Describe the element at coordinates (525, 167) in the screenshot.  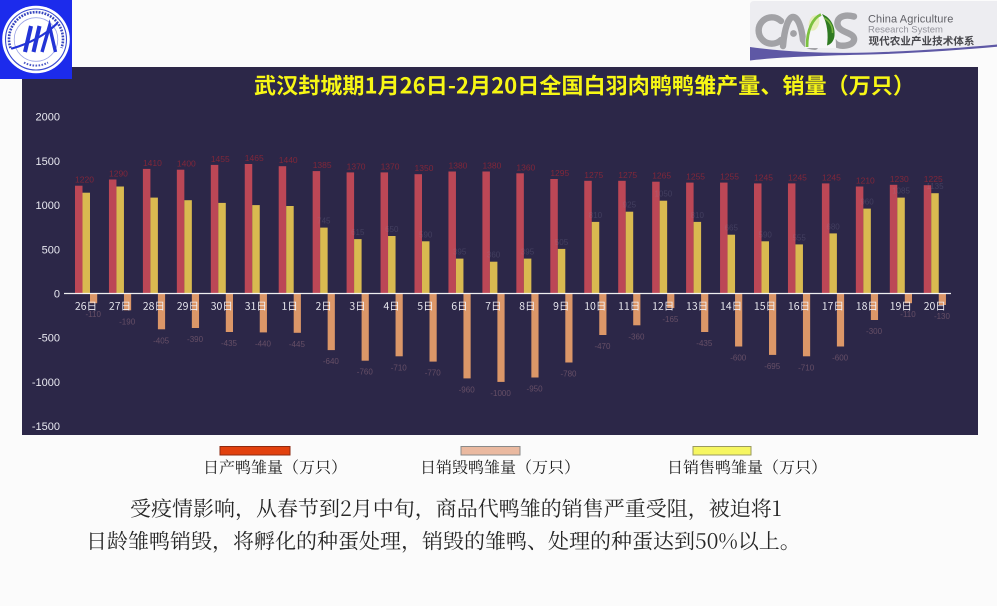
I see `svg-text: 1360` at that location.